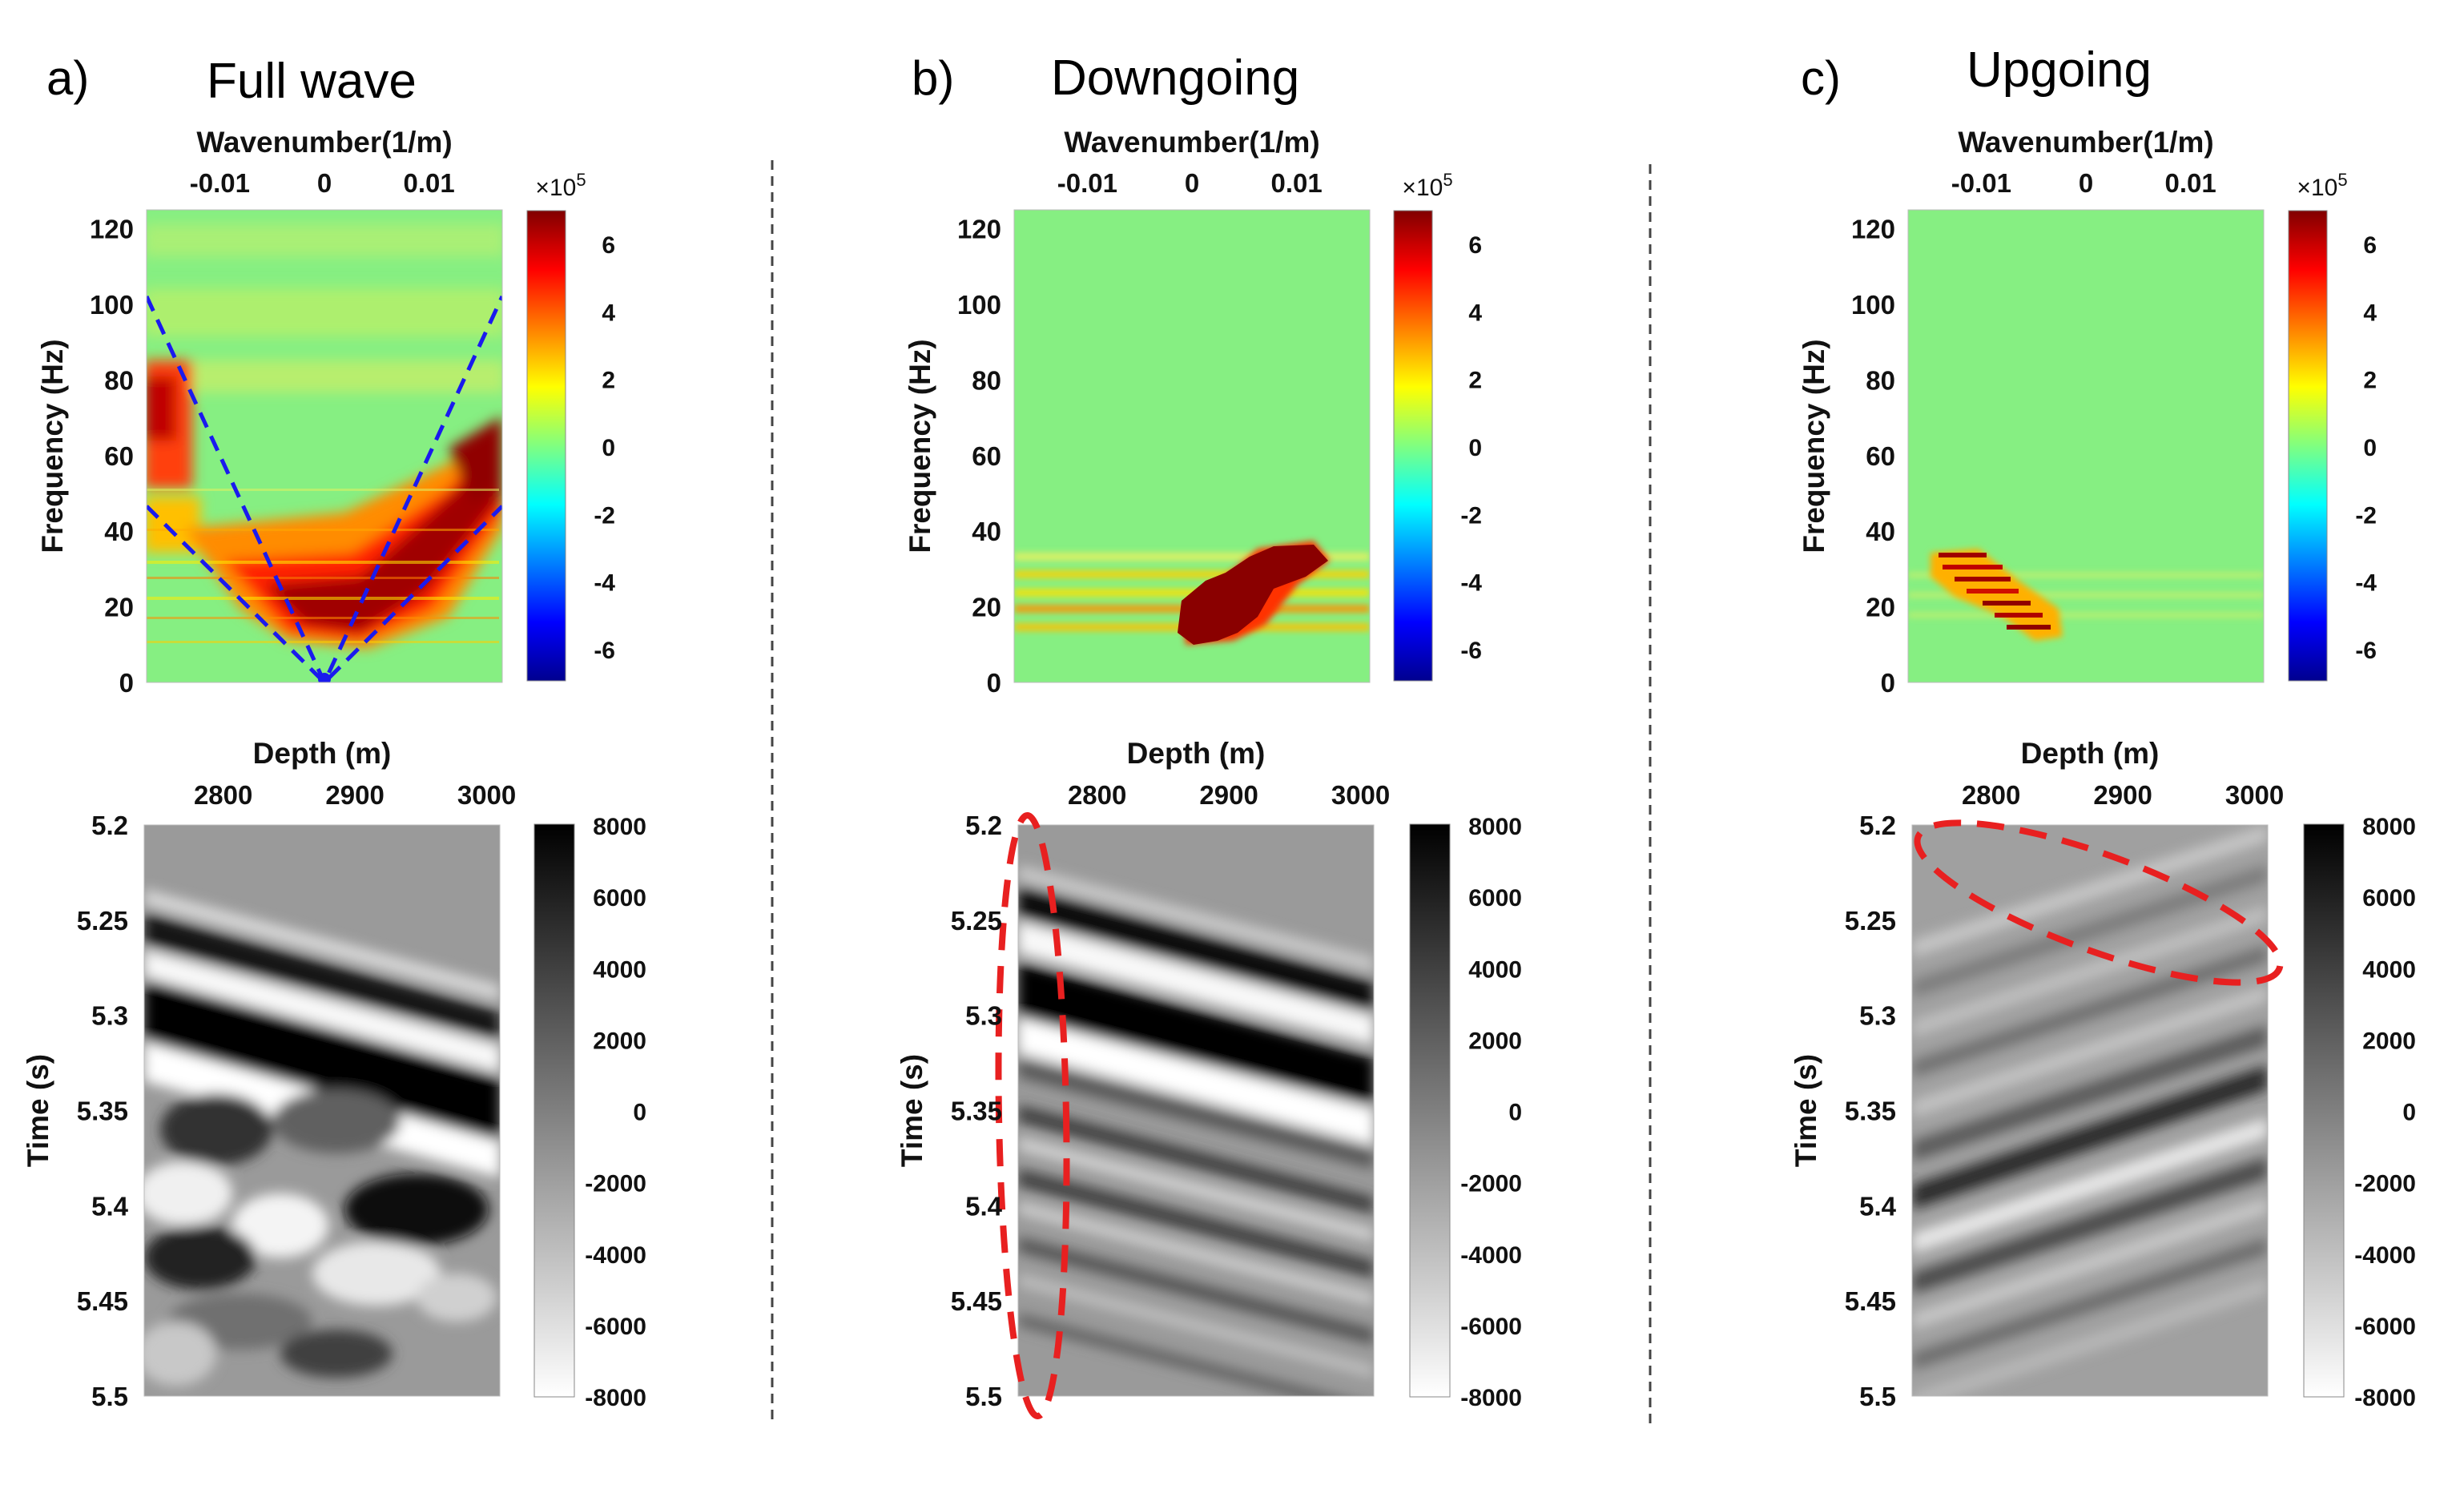 This screenshot has width=2464, height=1501. What do you see at coordinates (1471, 515) in the screenshot?
I see `fk-colorbar-tick: -2` at bounding box center [1471, 515].